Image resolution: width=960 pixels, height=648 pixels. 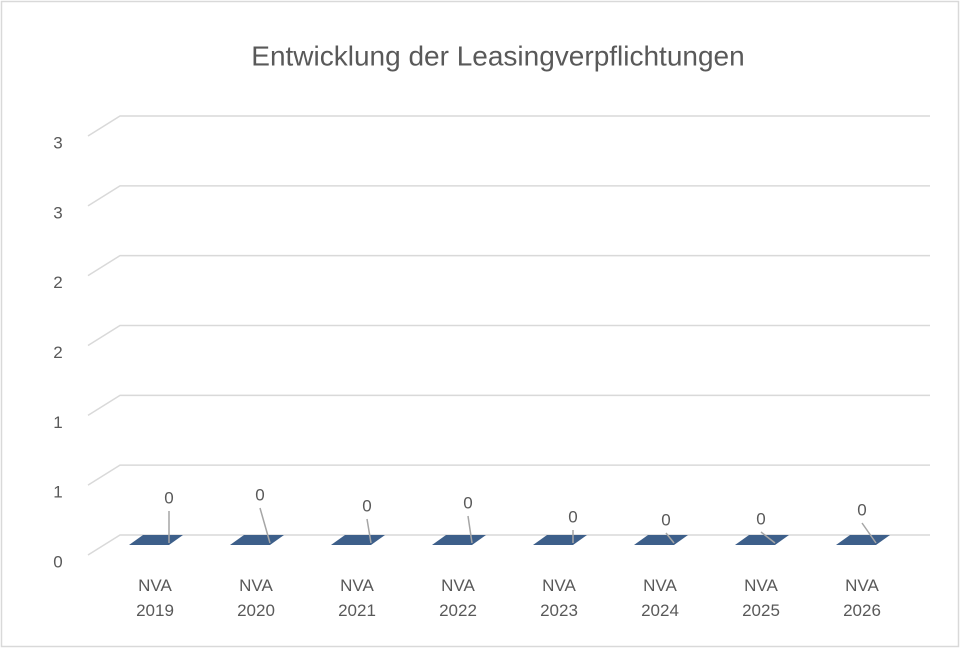 What do you see at coordinates (357, 598) in the screenshot?
I see `x-tick-label: NVA 2021` at bounding box center [357, 598].